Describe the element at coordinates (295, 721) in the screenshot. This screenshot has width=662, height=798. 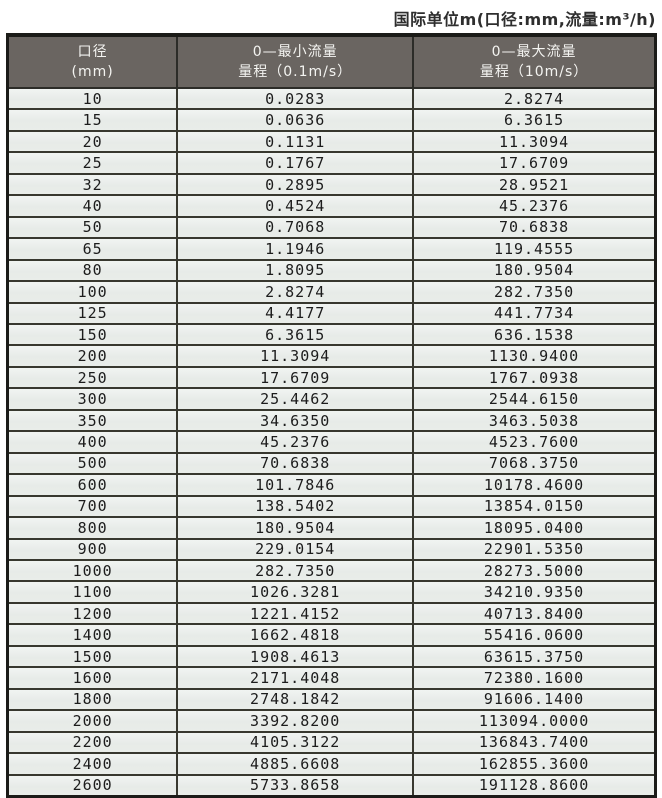
I see `min-flow-cell: 3392.8200` at that location.